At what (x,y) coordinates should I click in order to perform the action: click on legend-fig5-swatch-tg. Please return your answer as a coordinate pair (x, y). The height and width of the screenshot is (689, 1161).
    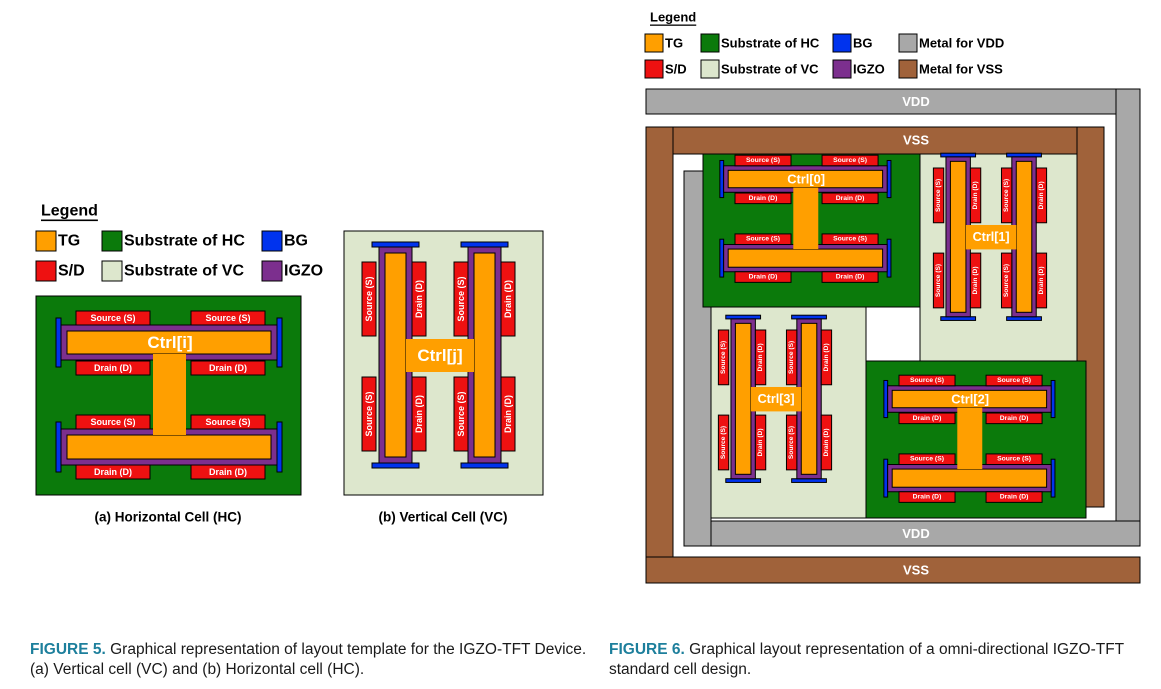
    Looking at the image, I should click on (46, 241).